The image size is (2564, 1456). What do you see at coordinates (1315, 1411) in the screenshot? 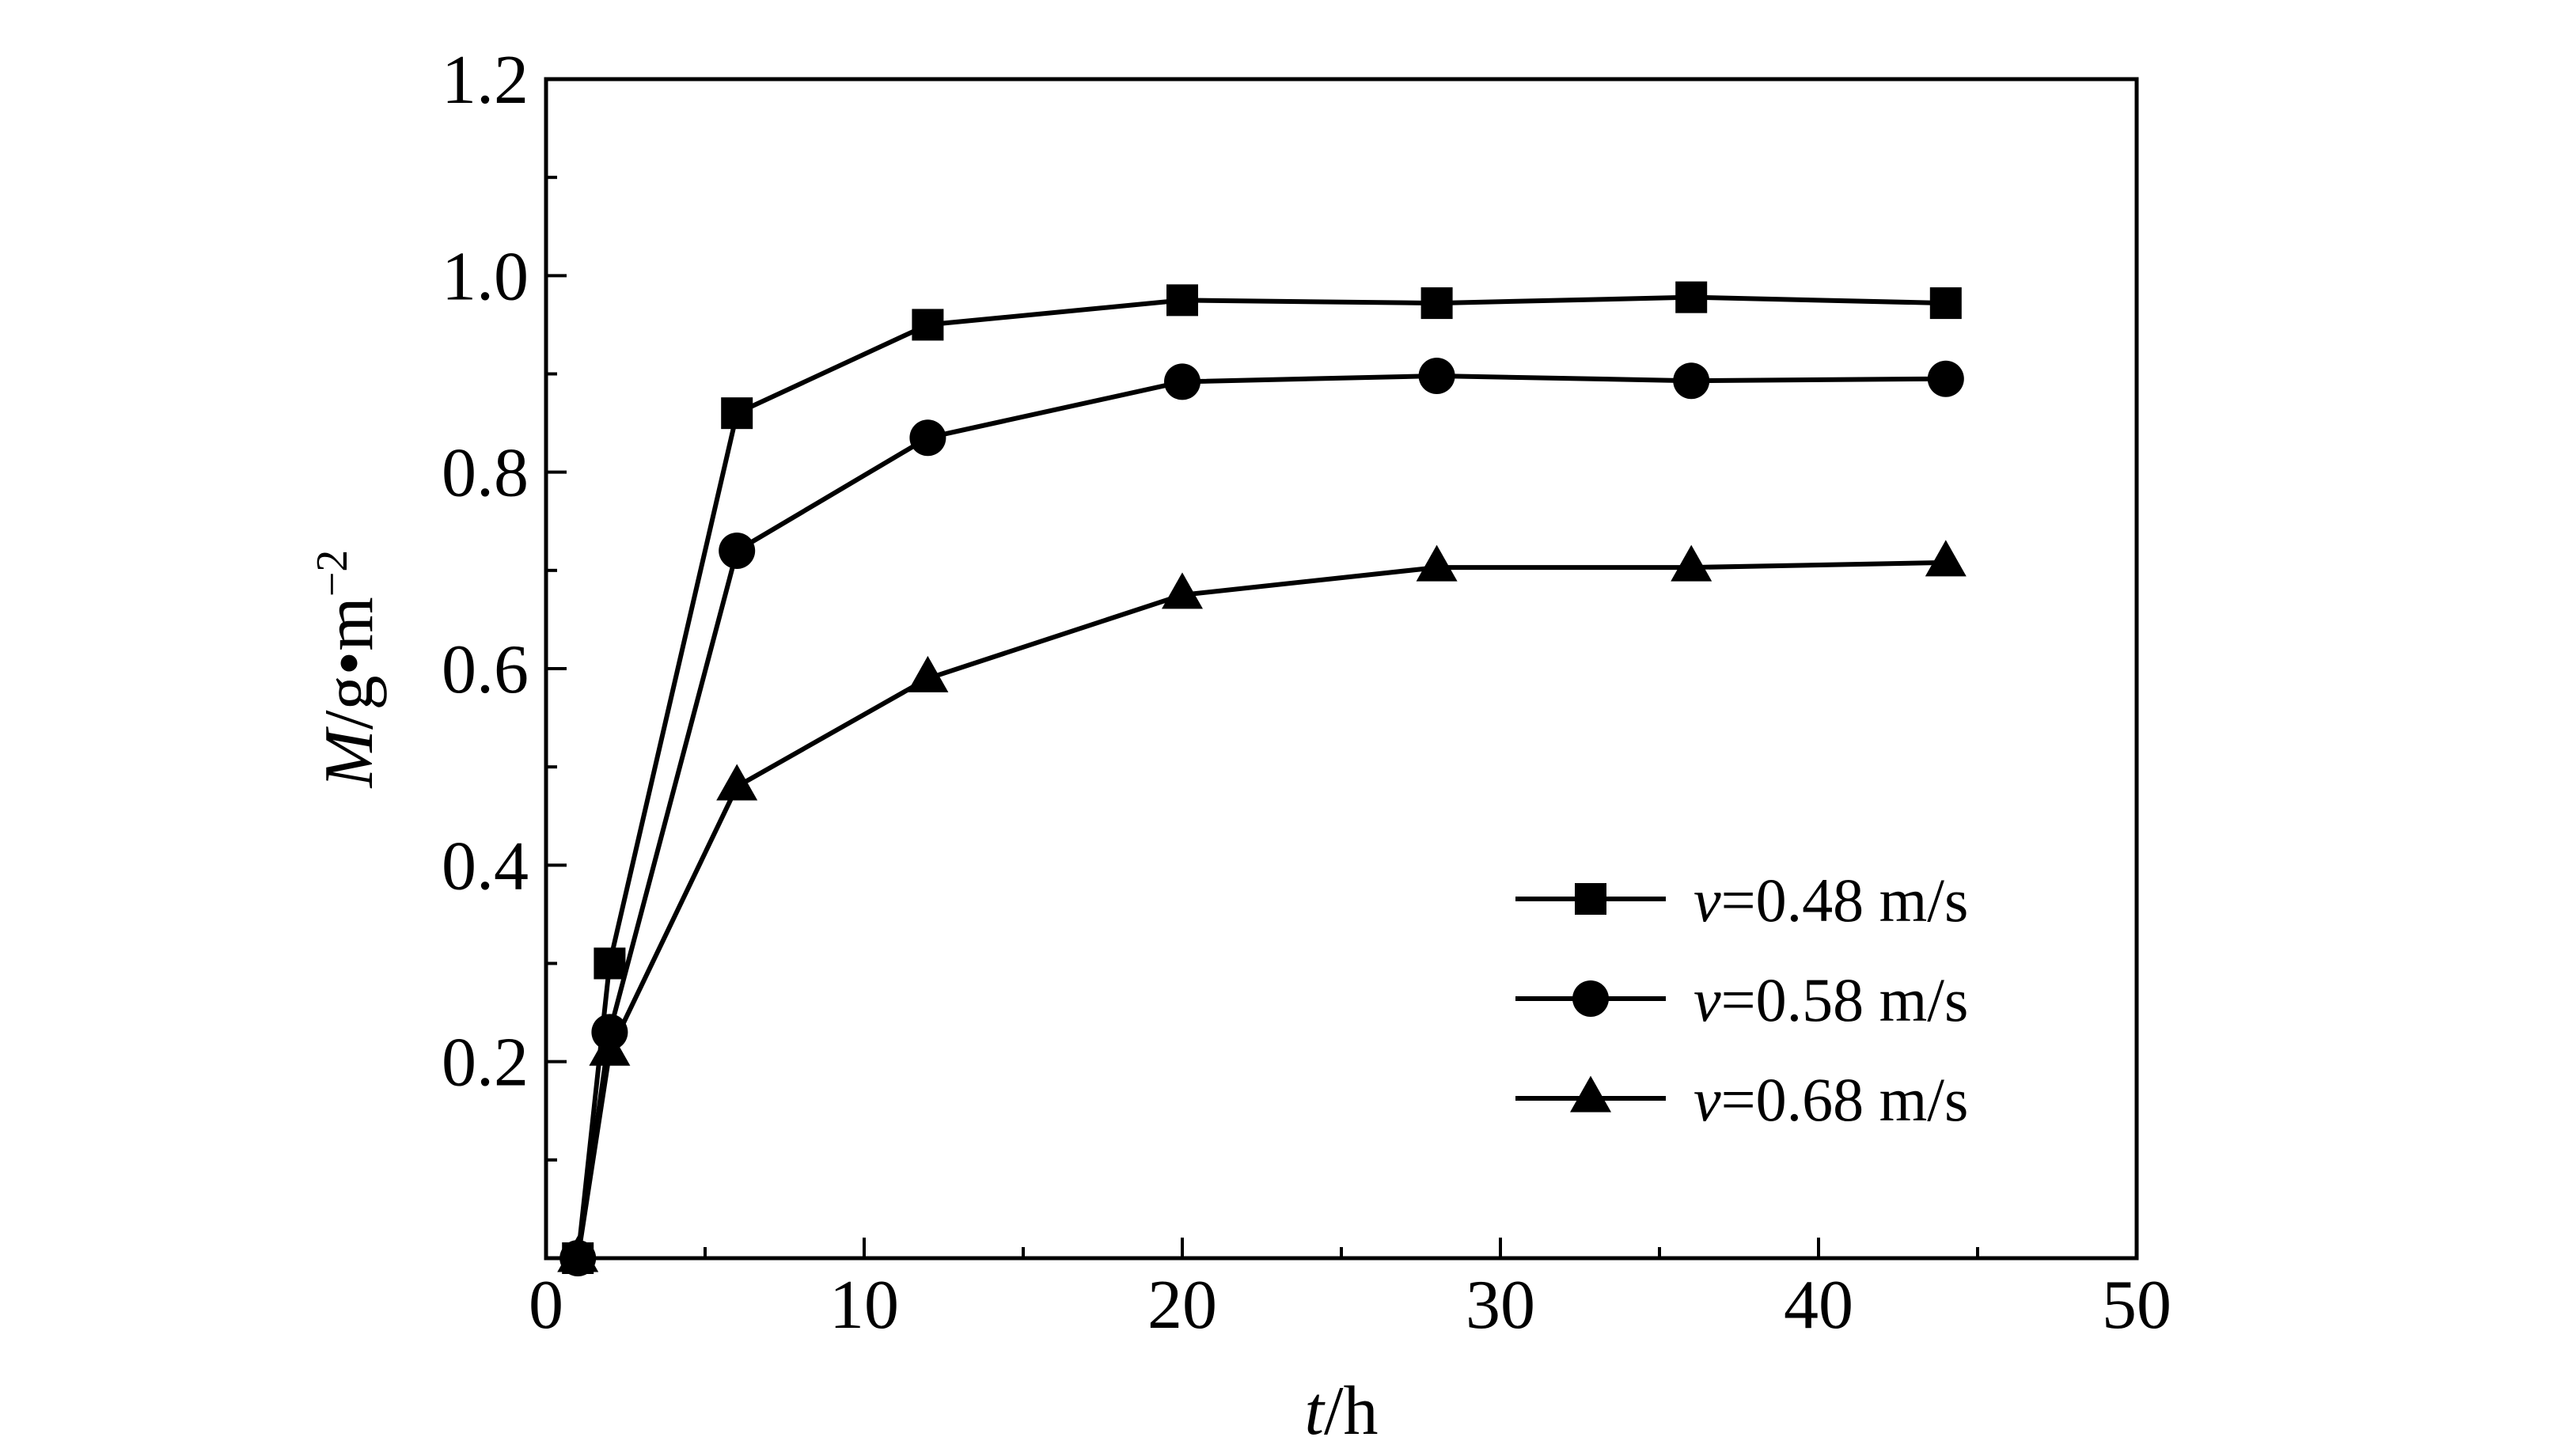
I see `x-axis-label-italic: t` at bounding box center [1315, 1411].